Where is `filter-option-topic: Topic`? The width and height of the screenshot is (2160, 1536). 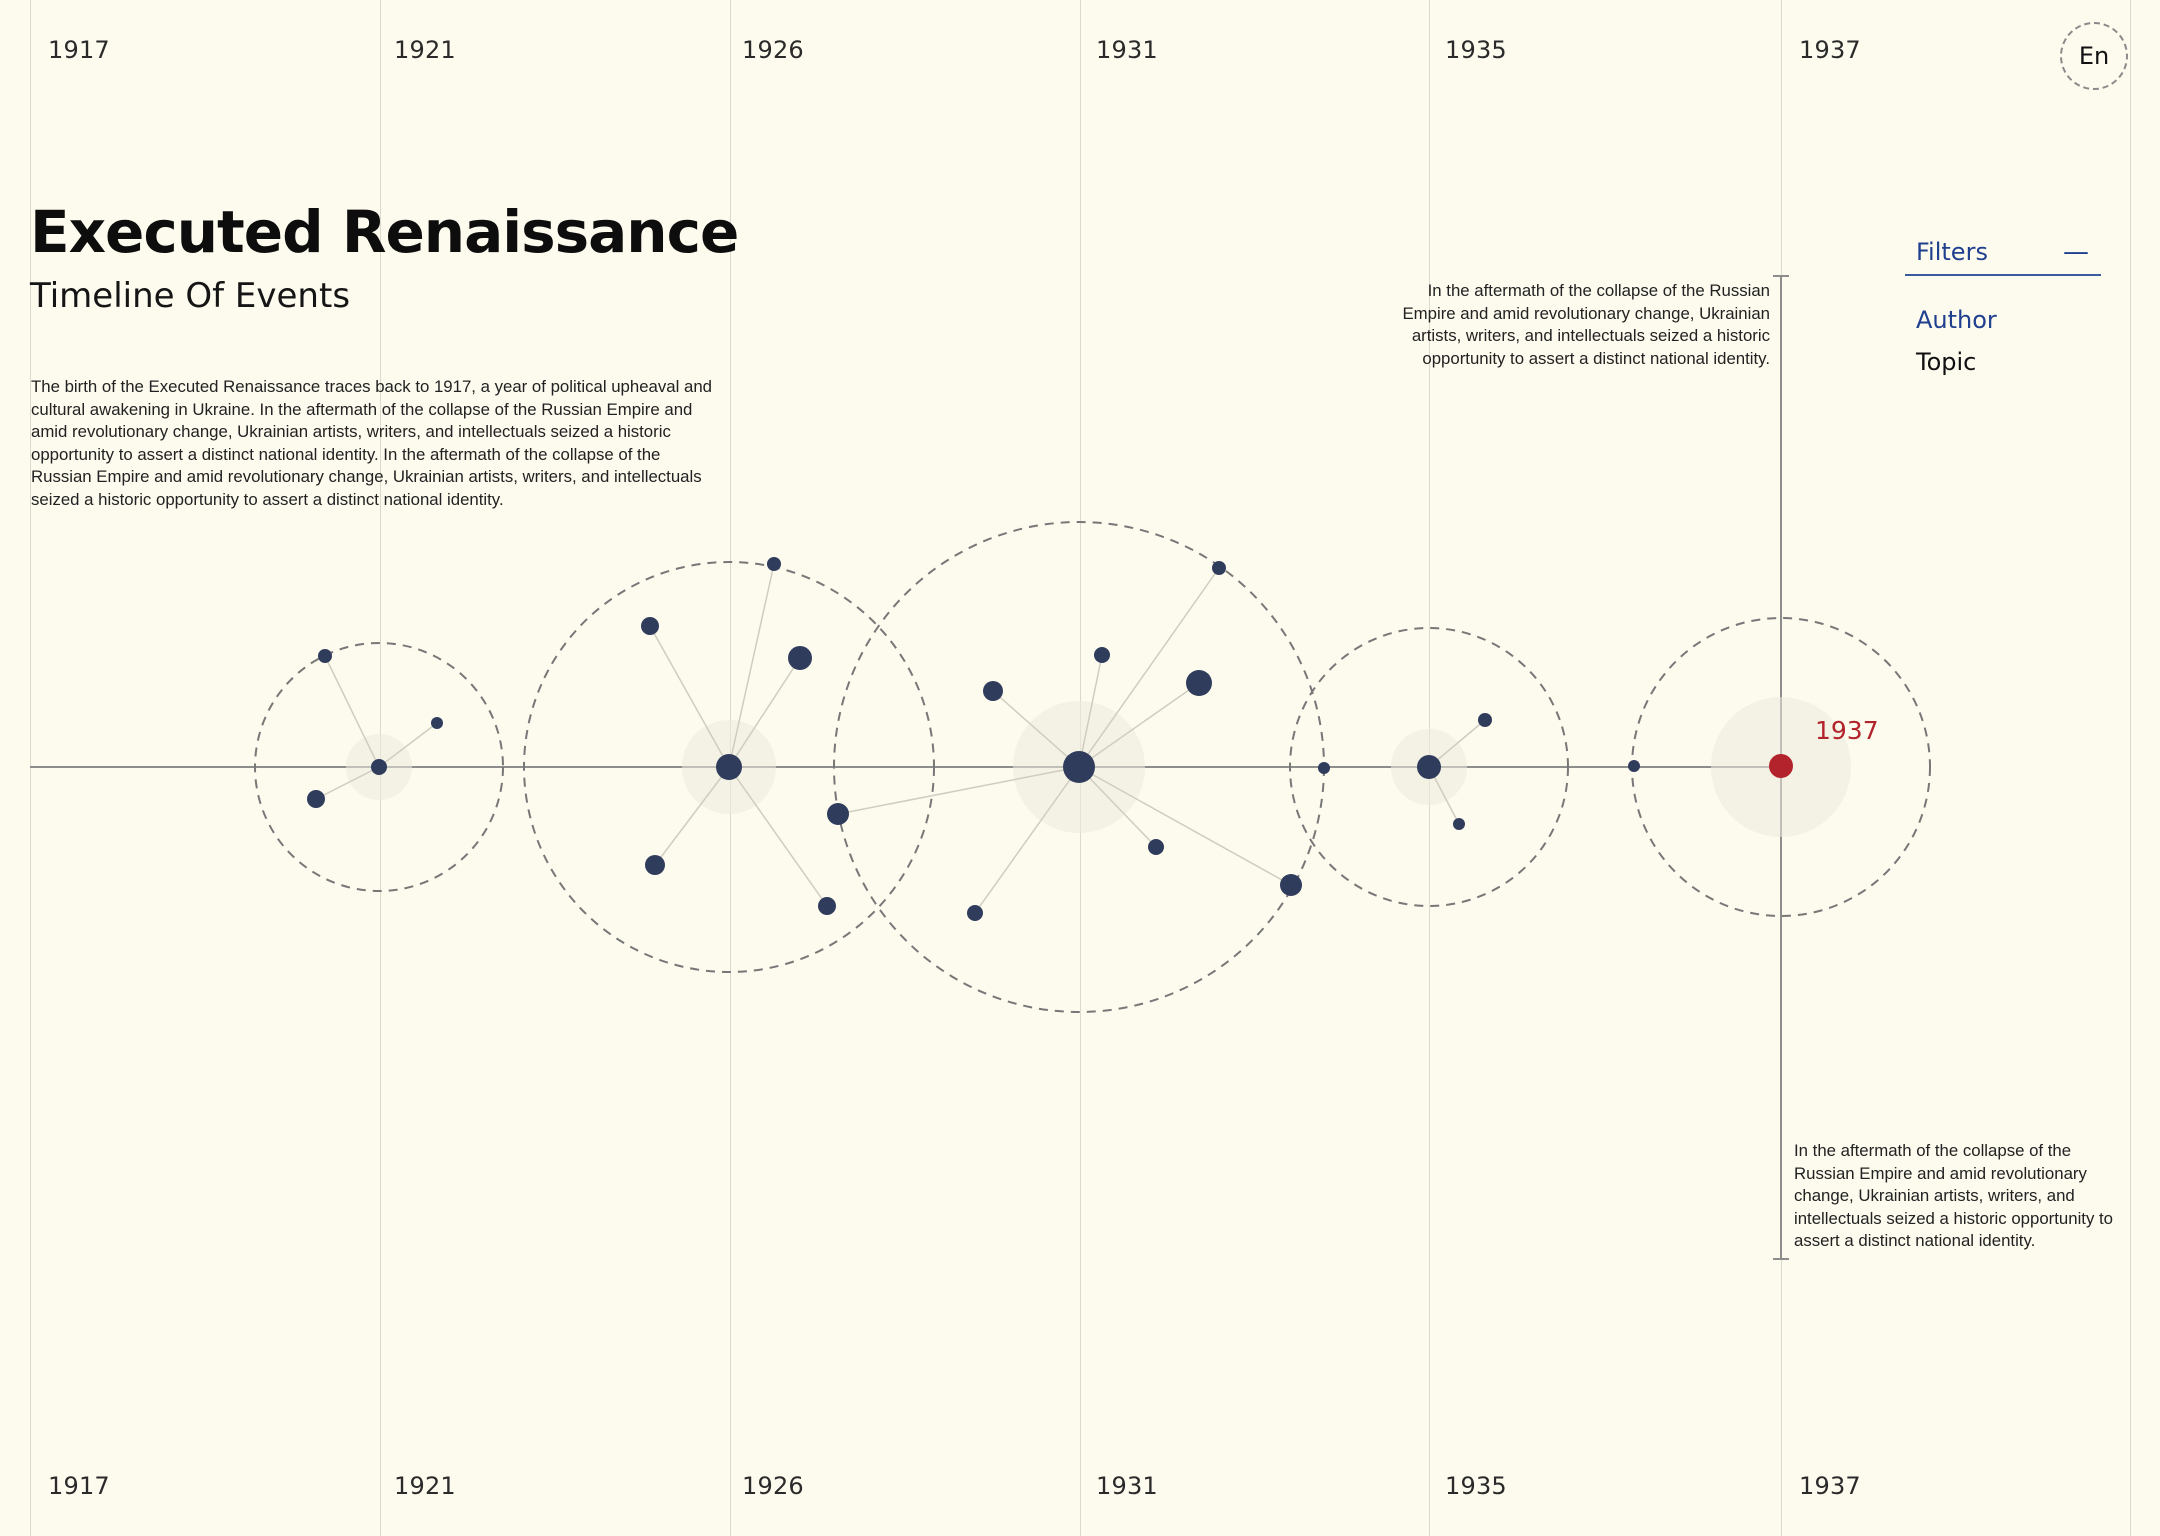
filter-option-topic: Topic is located at coordinates (1946, 362).